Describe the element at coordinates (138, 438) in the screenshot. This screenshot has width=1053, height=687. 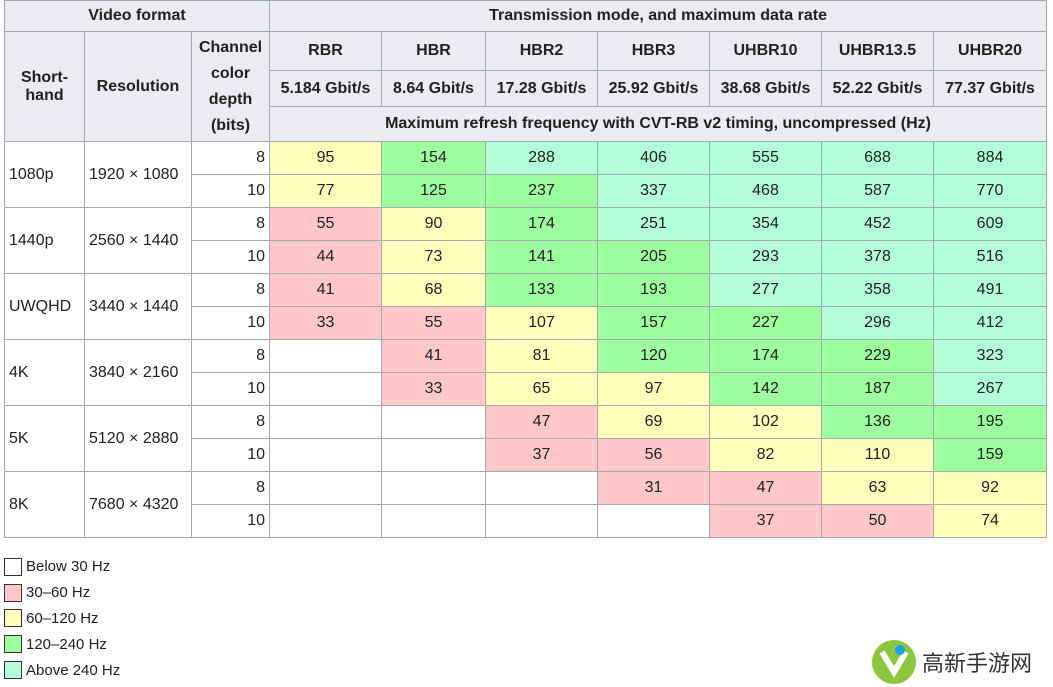
I see `resolution: 5120 × 2880` at that location.